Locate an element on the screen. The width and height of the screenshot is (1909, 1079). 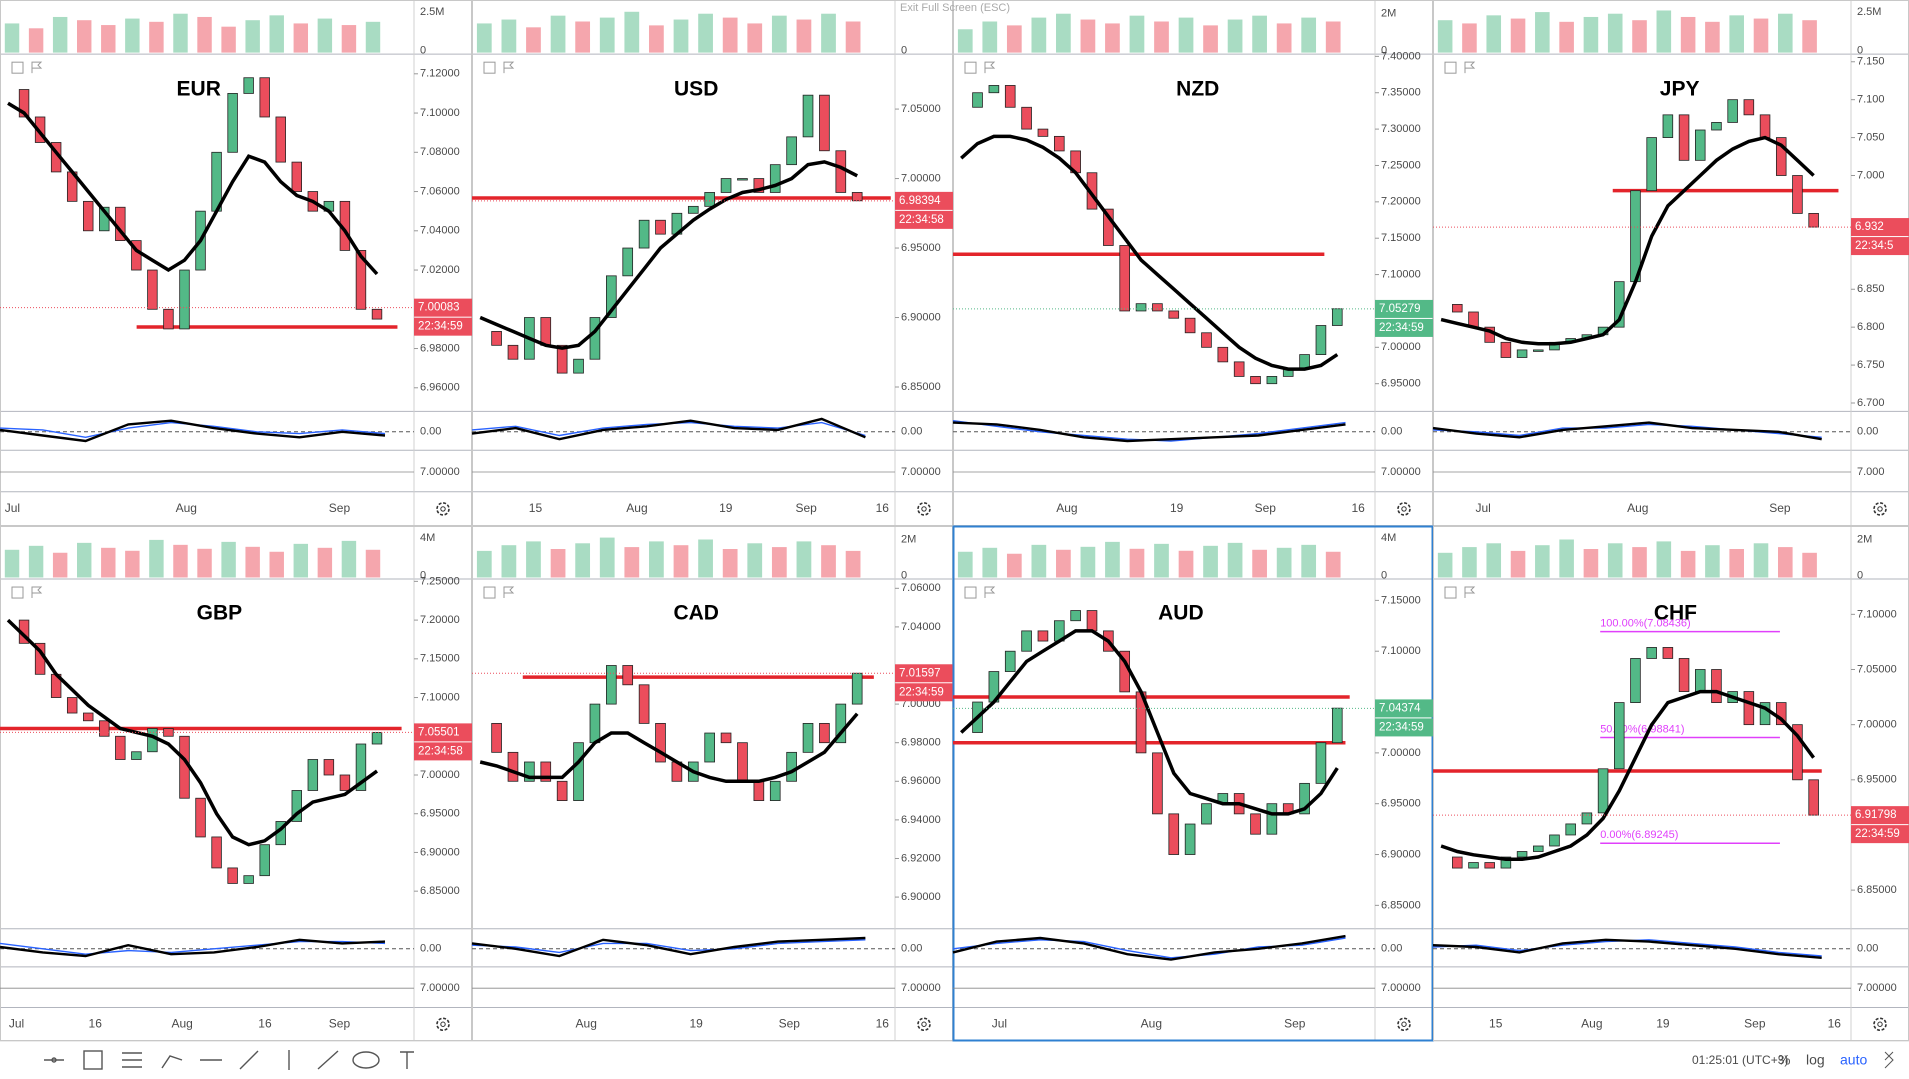
volume-tick-label: 0 is located at coordinates (423, 575).